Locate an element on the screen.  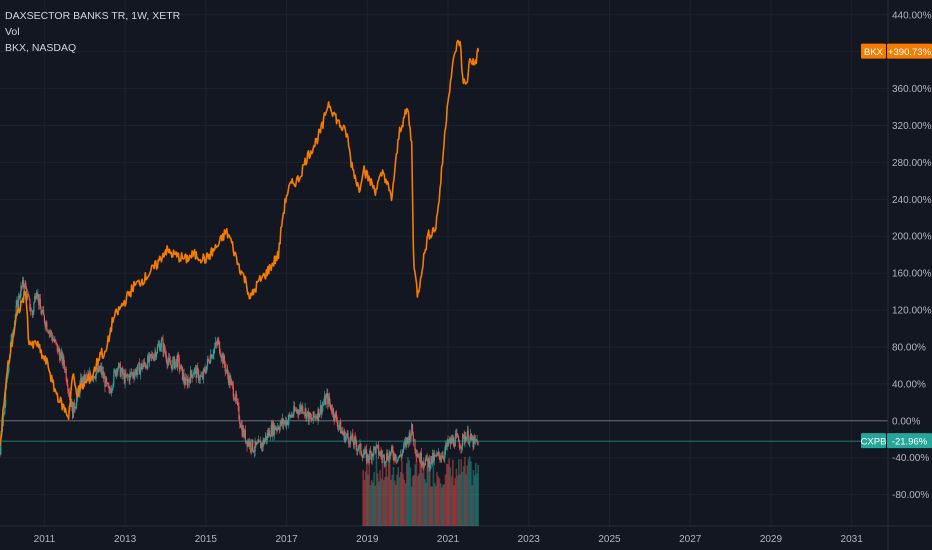
x-tick-label: 2031 is located at coordinates (852, 539).